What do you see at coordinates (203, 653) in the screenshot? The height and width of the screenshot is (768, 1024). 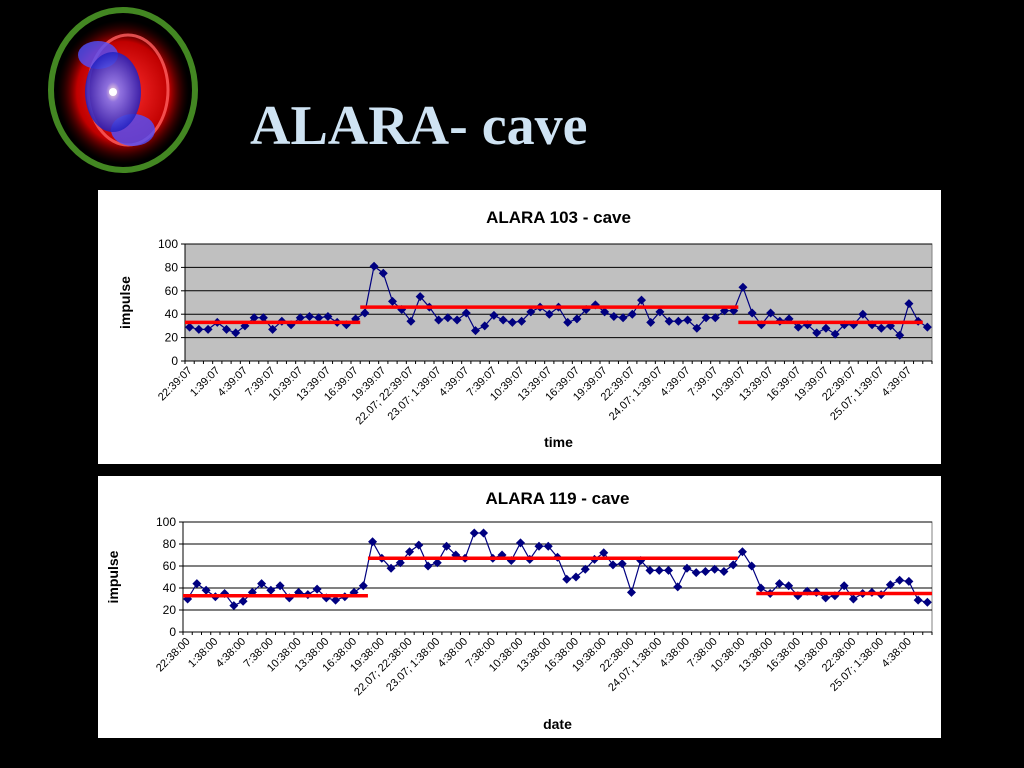 I see `x-tick-label: 1:38:00` at bounding box center [203, 653].